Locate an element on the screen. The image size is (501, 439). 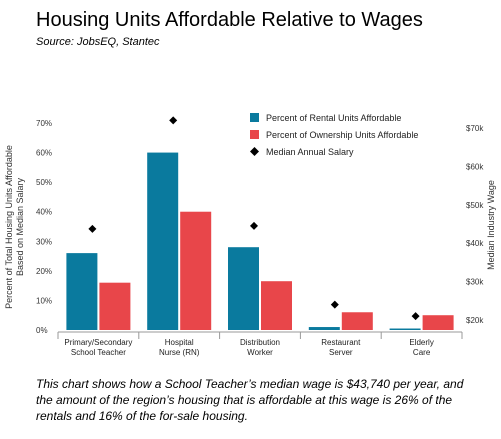
x-category-label: Distribution is located at coordinates (260, 342).